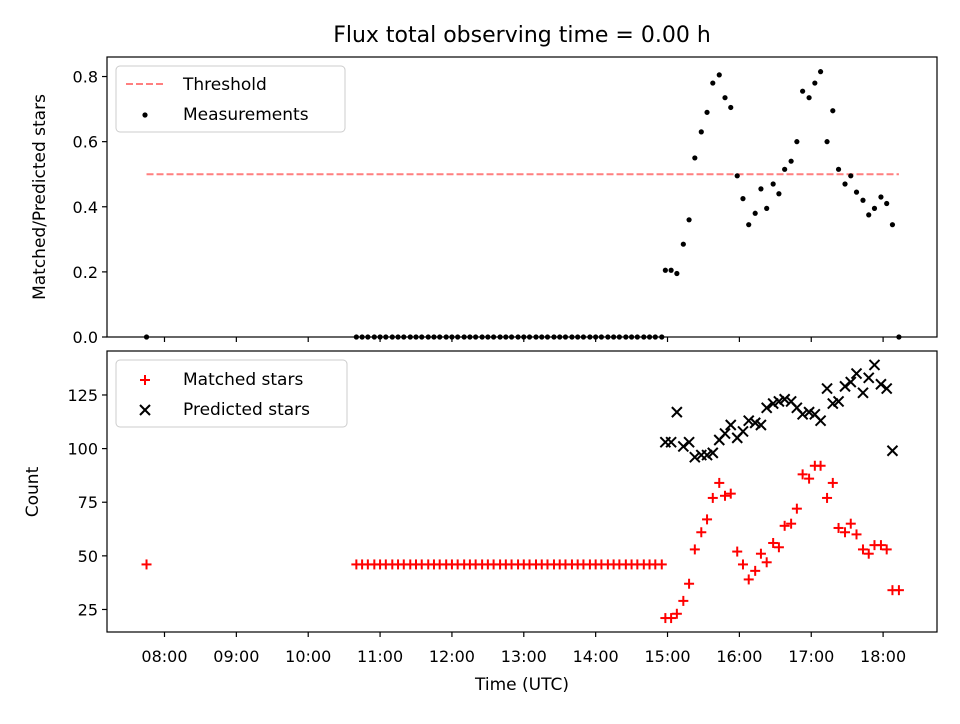  I want to click on bottom-legend-box, so click(231, 393).